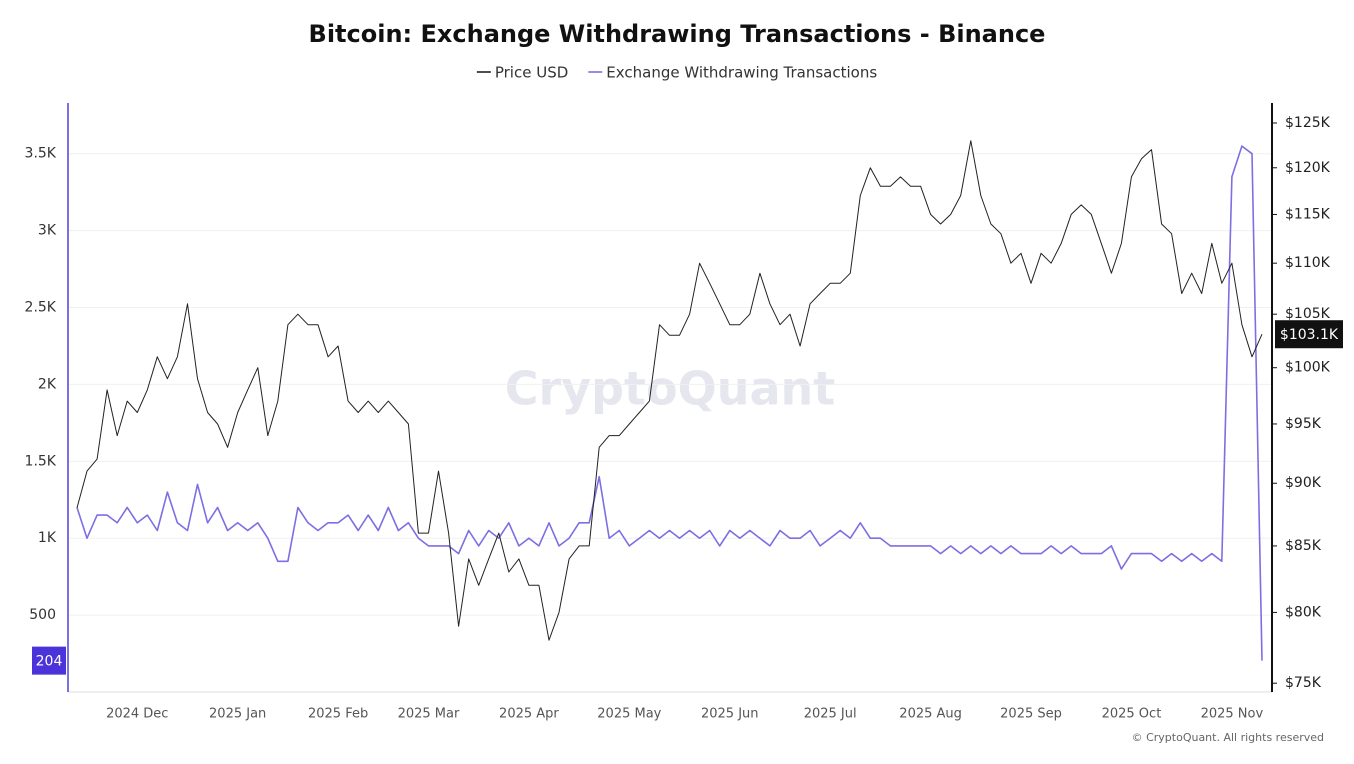 The image size is (1354, 764). Describe the element at coordinates (529, 714) in the screenshot. I see `x-tick-label: 2025 Apr` at that location.